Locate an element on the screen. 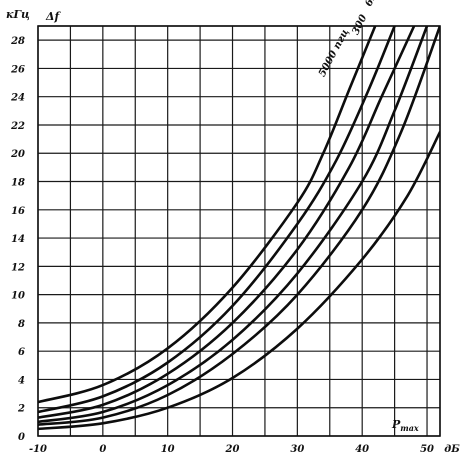 The image size is (464, 460). y-tick-label: 8 is located at coordinates (21, 324).